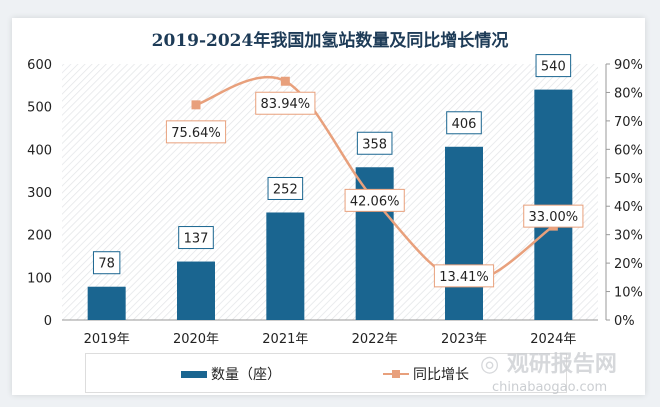 Image resolution: width=660 pixels, height=407 pixels. Describe the element at coordinates (48, 321) in the screenshot. I see `left-tick-label: 0` at that location.